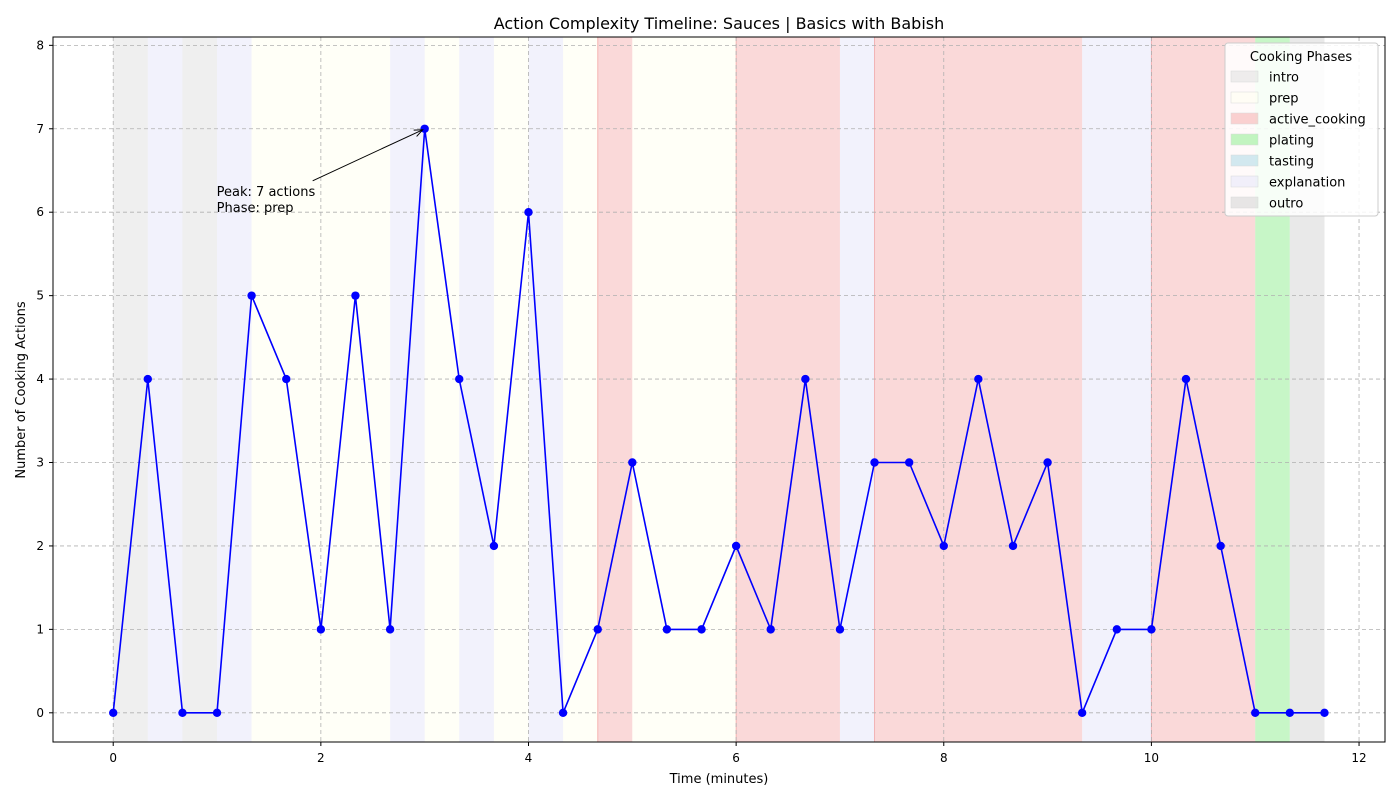  I want to click on legend-label-explanation: explanation, so click(1307, 183).